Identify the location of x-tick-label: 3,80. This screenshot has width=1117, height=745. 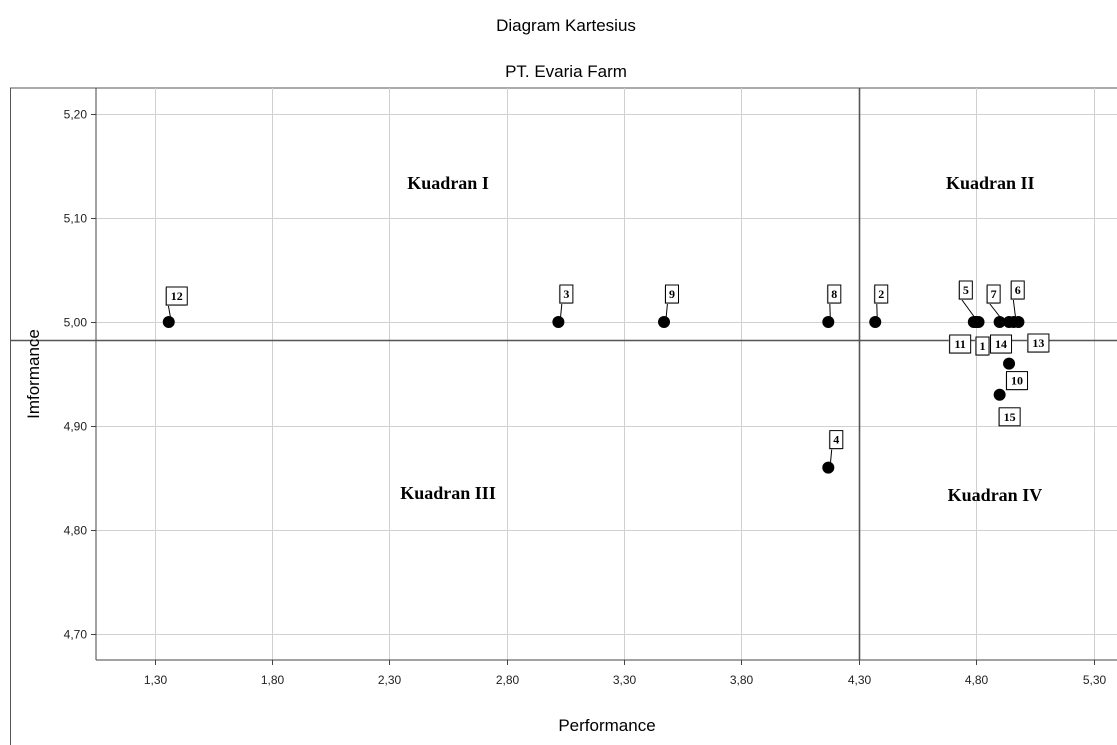
(742, 680).